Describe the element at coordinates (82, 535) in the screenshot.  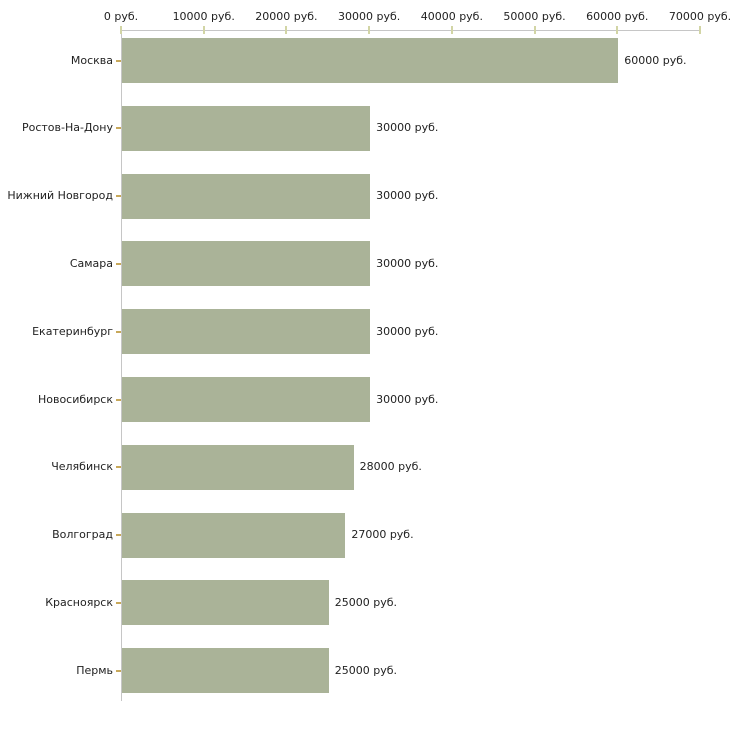
I see `category-label: Волгоград` at that location.